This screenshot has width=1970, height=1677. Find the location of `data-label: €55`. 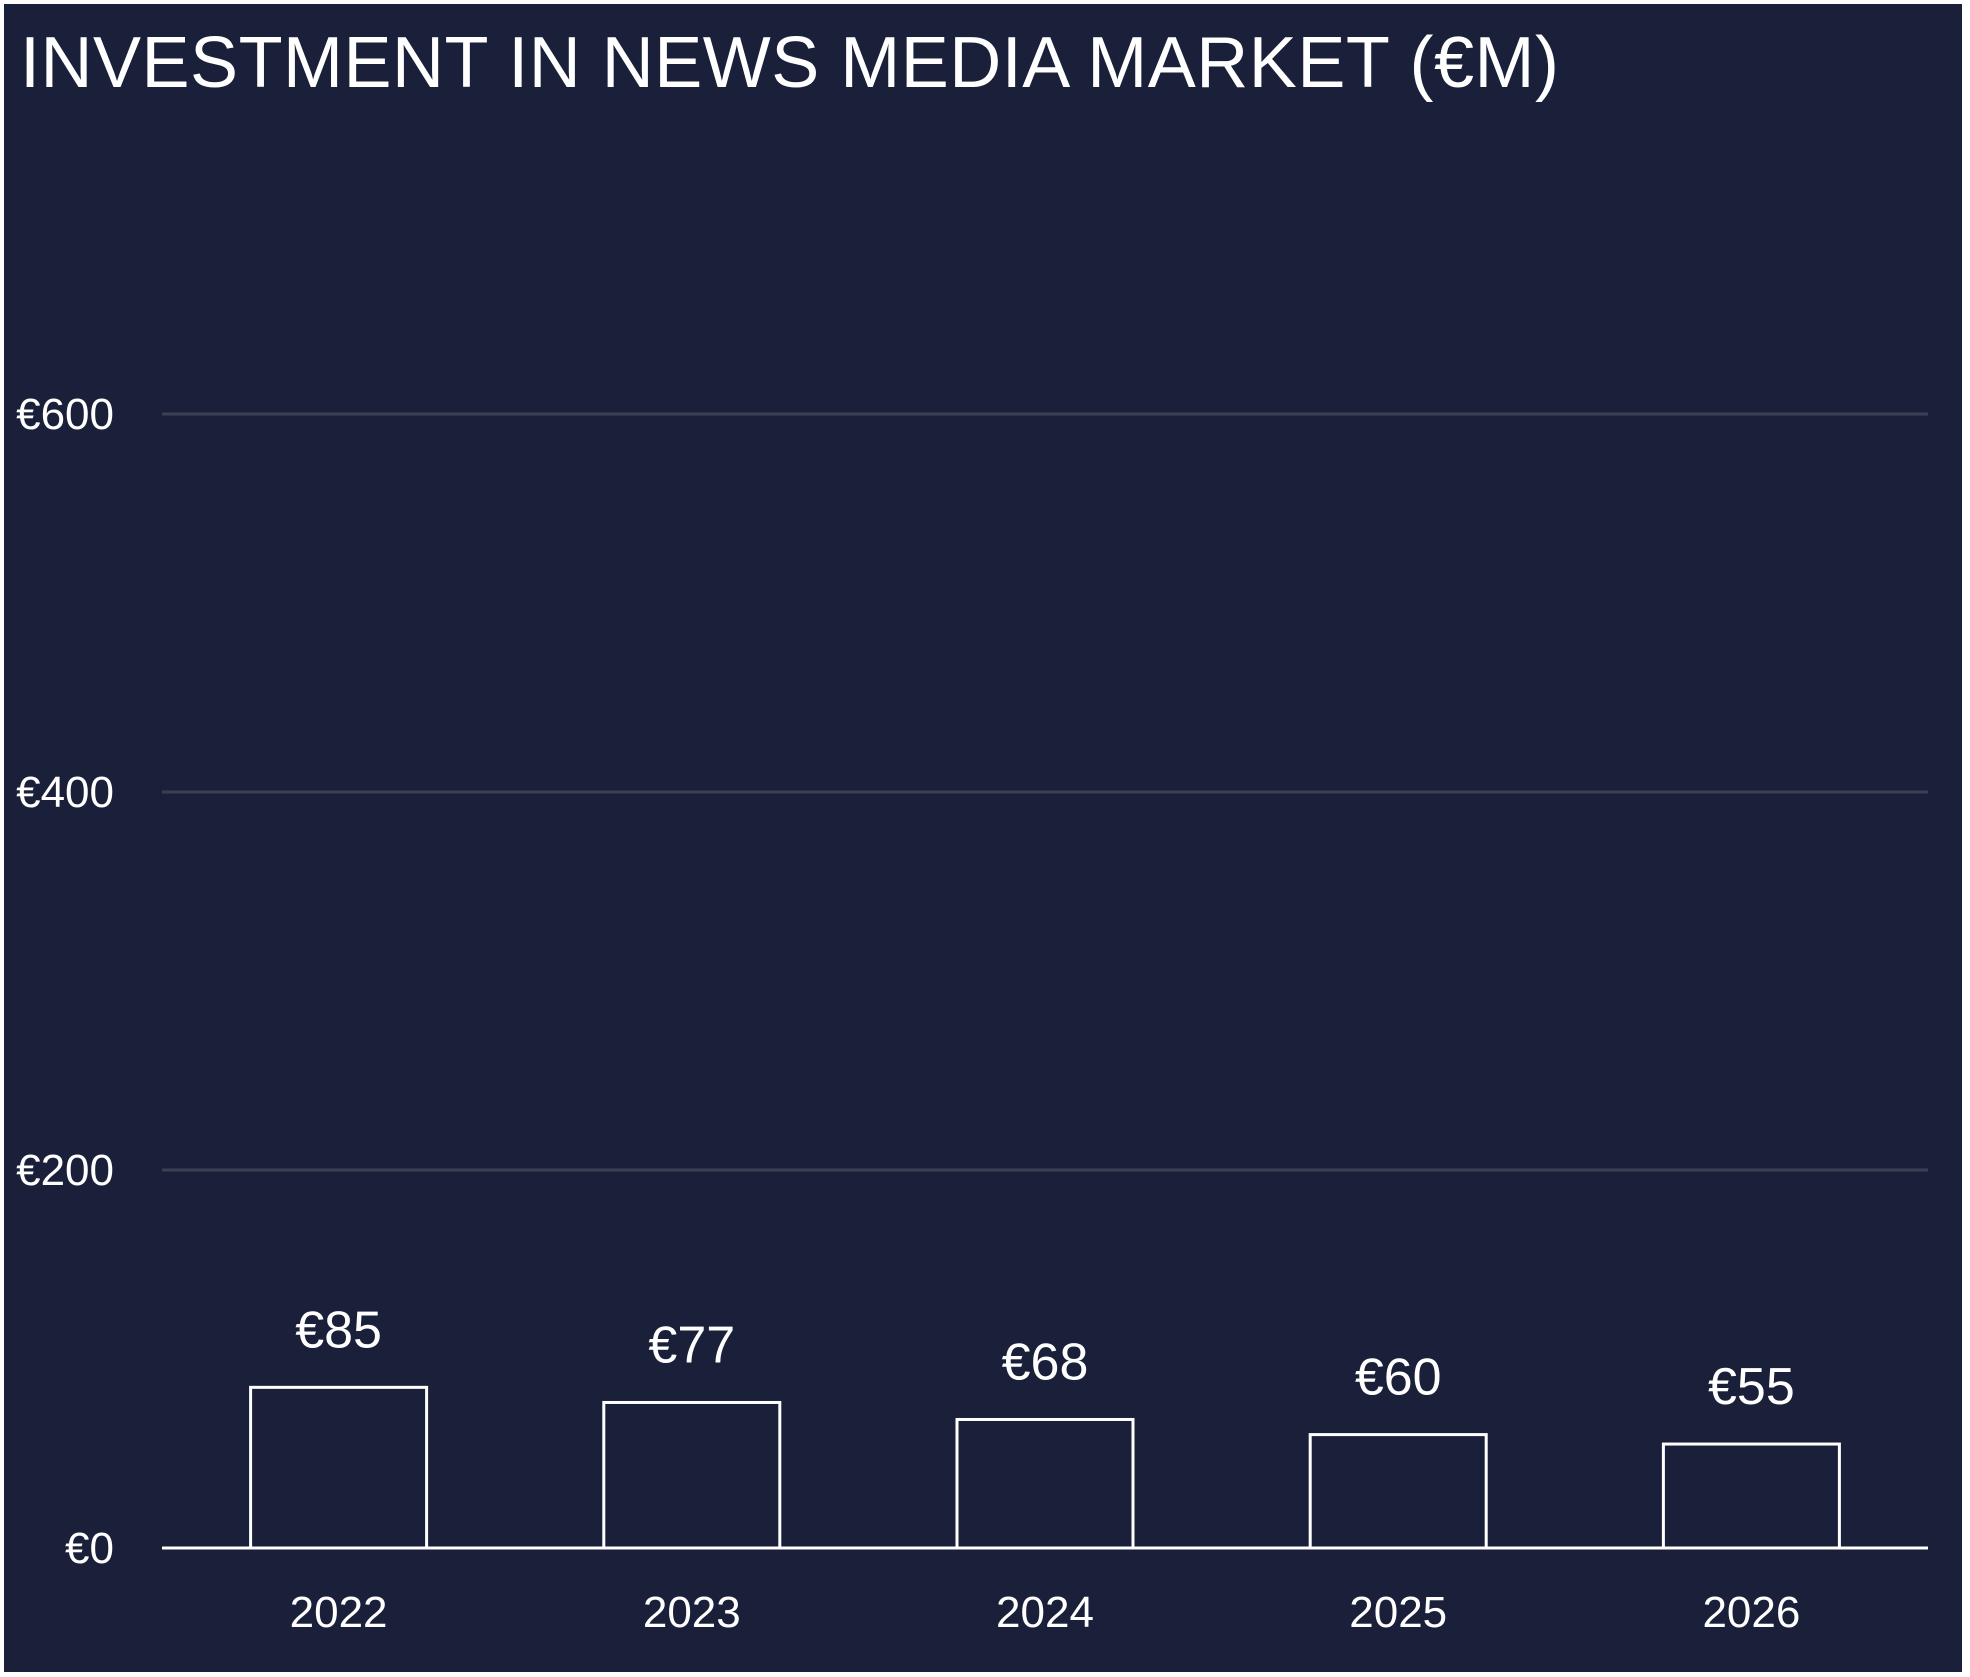

data-label: €55 is located at coordinates (1751, 1387).